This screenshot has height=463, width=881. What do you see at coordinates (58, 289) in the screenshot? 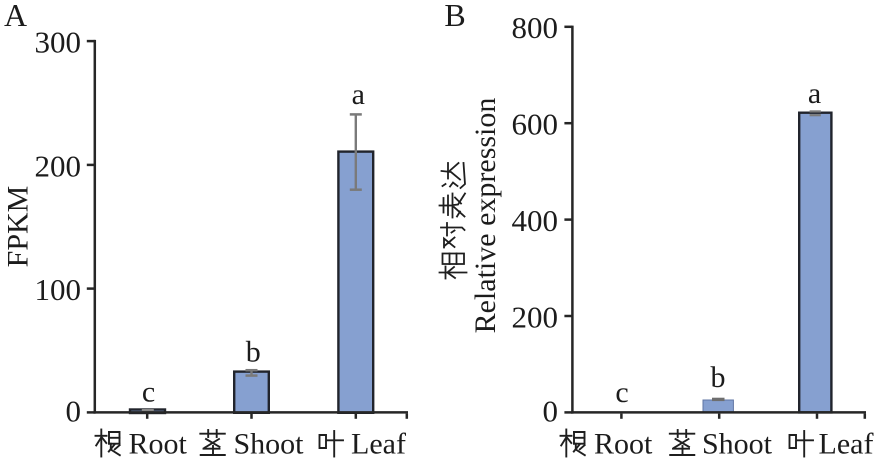
I see `svg-text: 100` at bounding box center [58, 289].